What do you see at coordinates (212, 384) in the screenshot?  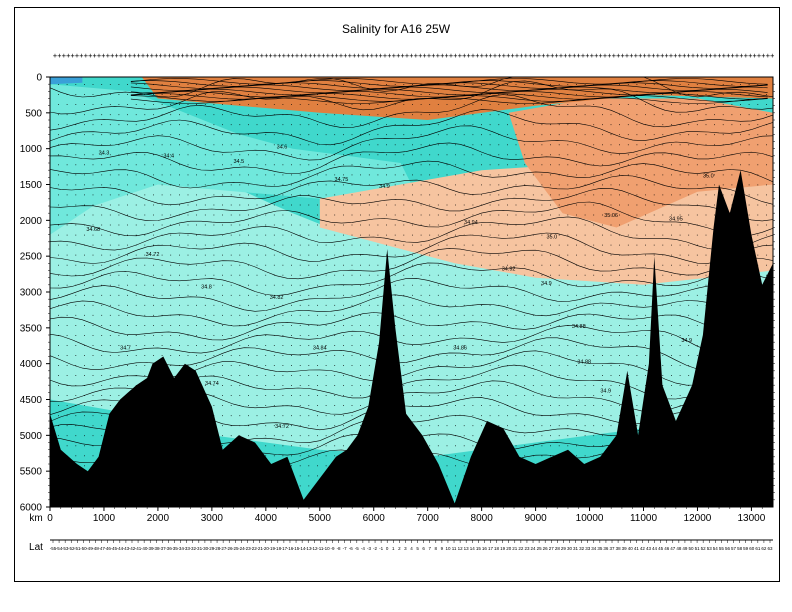 I see `contour-label: 34.74` at bounding box center [212, 384].